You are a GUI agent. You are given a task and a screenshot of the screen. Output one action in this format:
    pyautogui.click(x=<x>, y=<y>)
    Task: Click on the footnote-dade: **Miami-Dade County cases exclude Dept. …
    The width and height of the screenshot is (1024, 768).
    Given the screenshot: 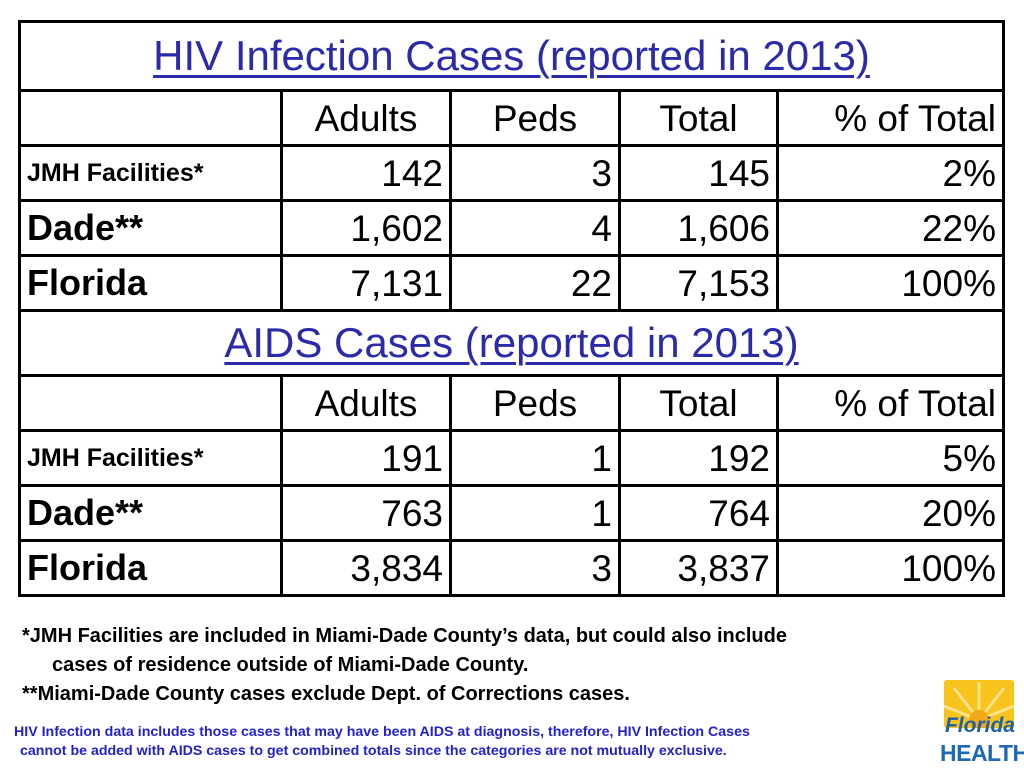 What is the action you would take?
    pyautogui.click(x=326, y=694)
    